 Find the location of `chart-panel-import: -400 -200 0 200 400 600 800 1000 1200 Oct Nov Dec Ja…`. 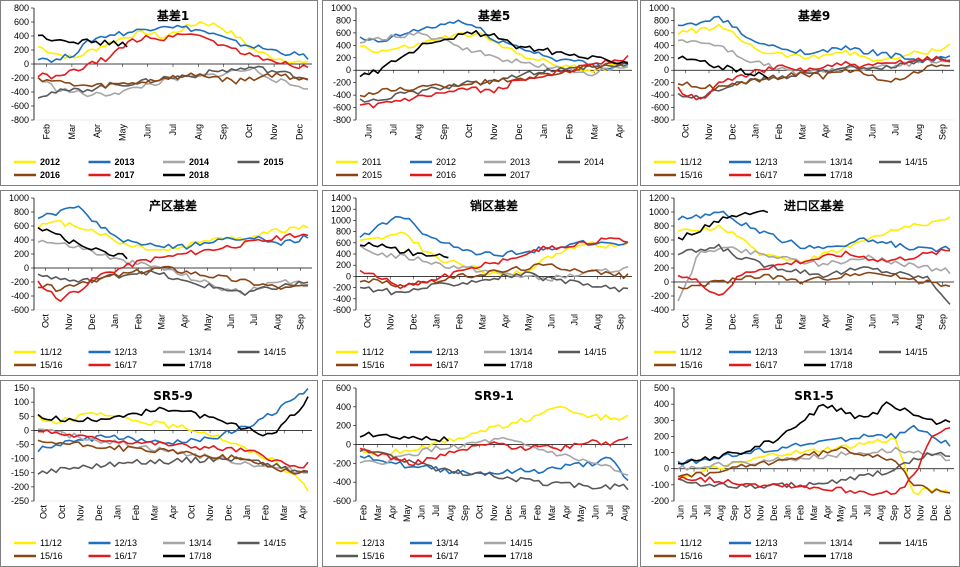

chart-panel-import: -400 -200 0 200 400 600 800 1000 1200 Oct Nov Dec Ja… is located at coordinates (800, 283).